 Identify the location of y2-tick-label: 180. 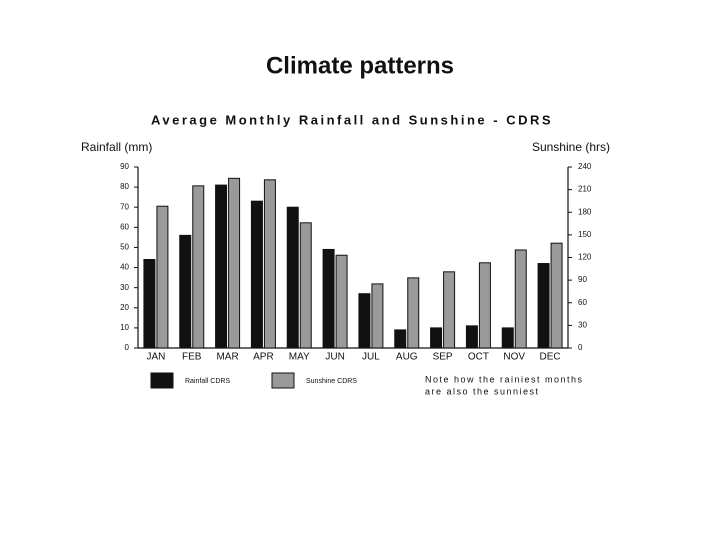
(585, 211).